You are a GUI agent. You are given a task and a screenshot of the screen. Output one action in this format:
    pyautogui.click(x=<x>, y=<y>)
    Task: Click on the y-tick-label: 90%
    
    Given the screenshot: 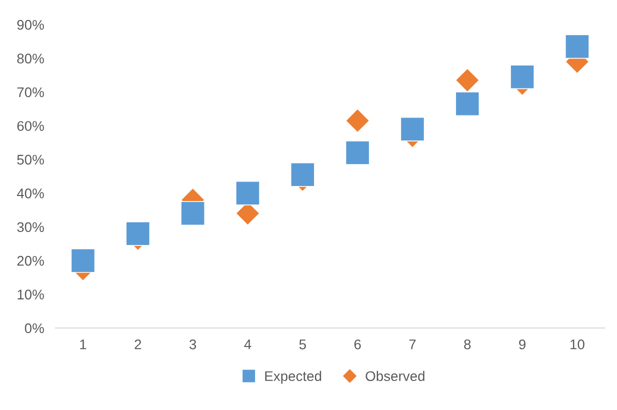 What is the action you would take?
    pyautogui.click(x=30, y=25)
    